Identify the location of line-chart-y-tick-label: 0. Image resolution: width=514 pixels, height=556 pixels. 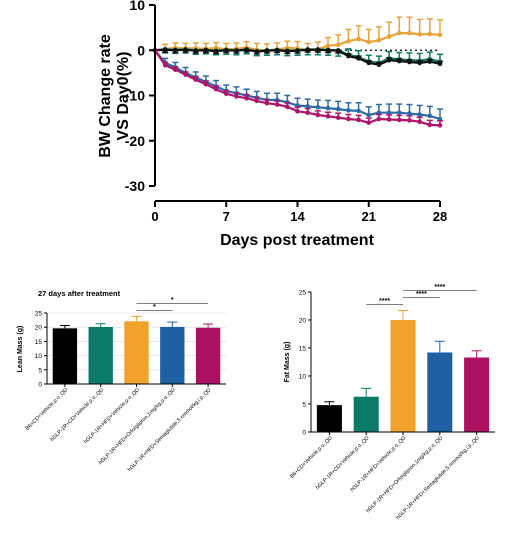
(141, 50).